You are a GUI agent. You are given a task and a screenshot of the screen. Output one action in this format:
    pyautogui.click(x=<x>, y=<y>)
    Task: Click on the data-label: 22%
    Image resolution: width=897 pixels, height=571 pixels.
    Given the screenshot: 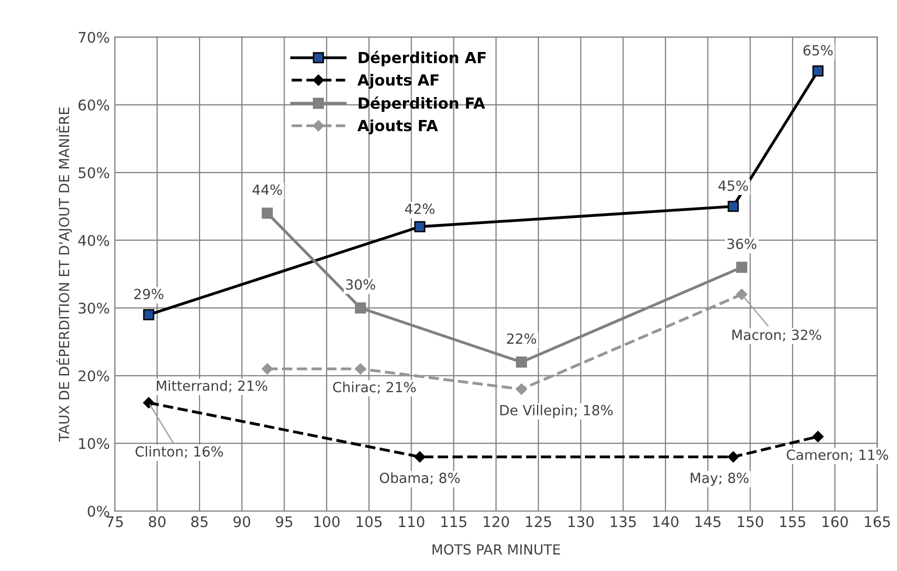 What is the action you would take?
    pyautogui.click(x=521, y=338)
    